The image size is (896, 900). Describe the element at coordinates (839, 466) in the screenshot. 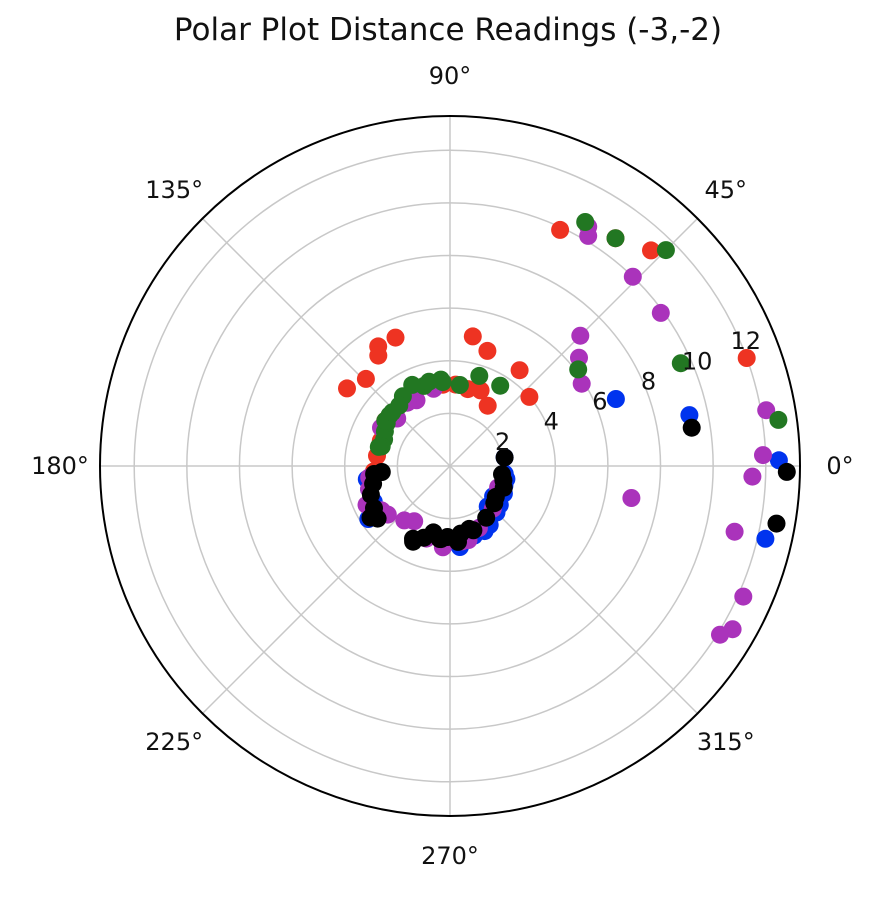

I see `theta-tick-label: 0°` at that location.